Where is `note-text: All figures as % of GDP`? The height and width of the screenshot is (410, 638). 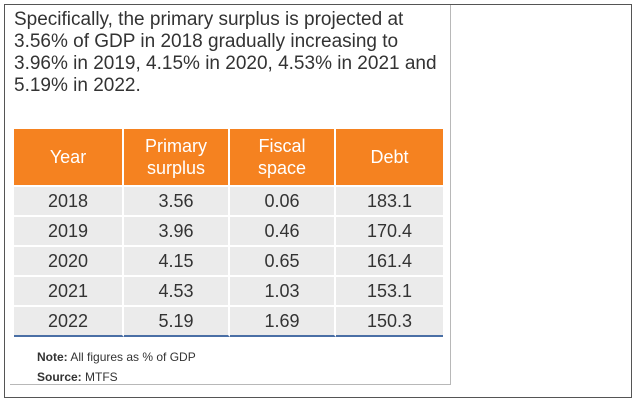 note-text: All figures as % of GDP is located at coordinates (131, 357).